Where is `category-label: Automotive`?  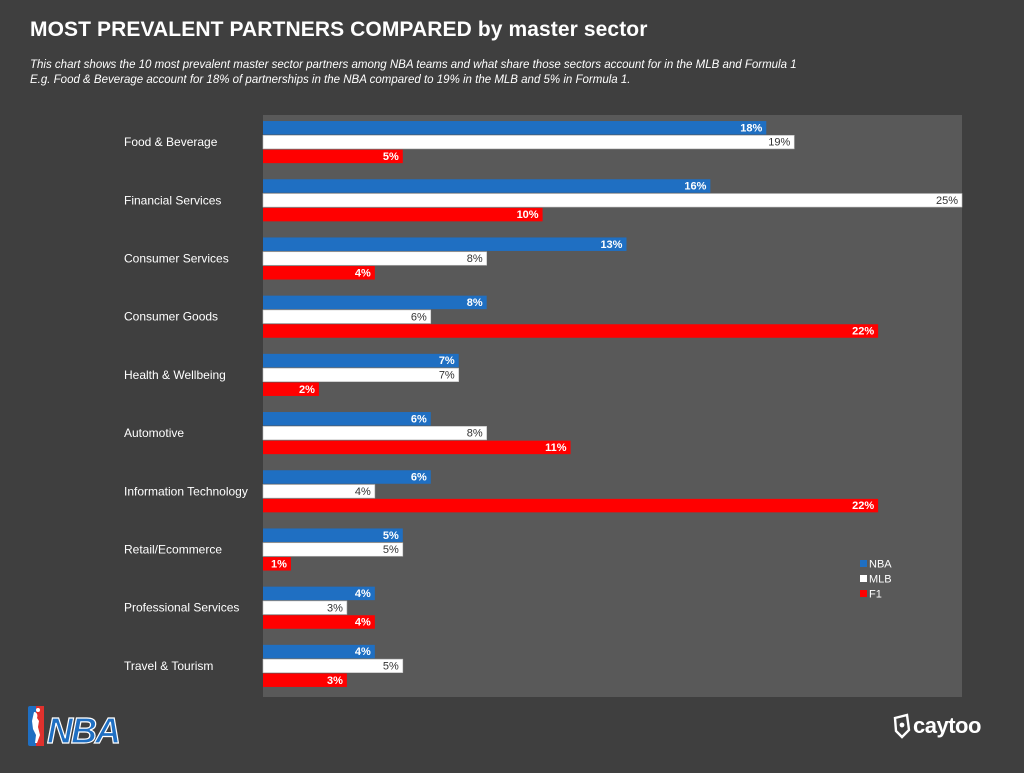 category-label: Automotive is located at coordinates (154, 433).